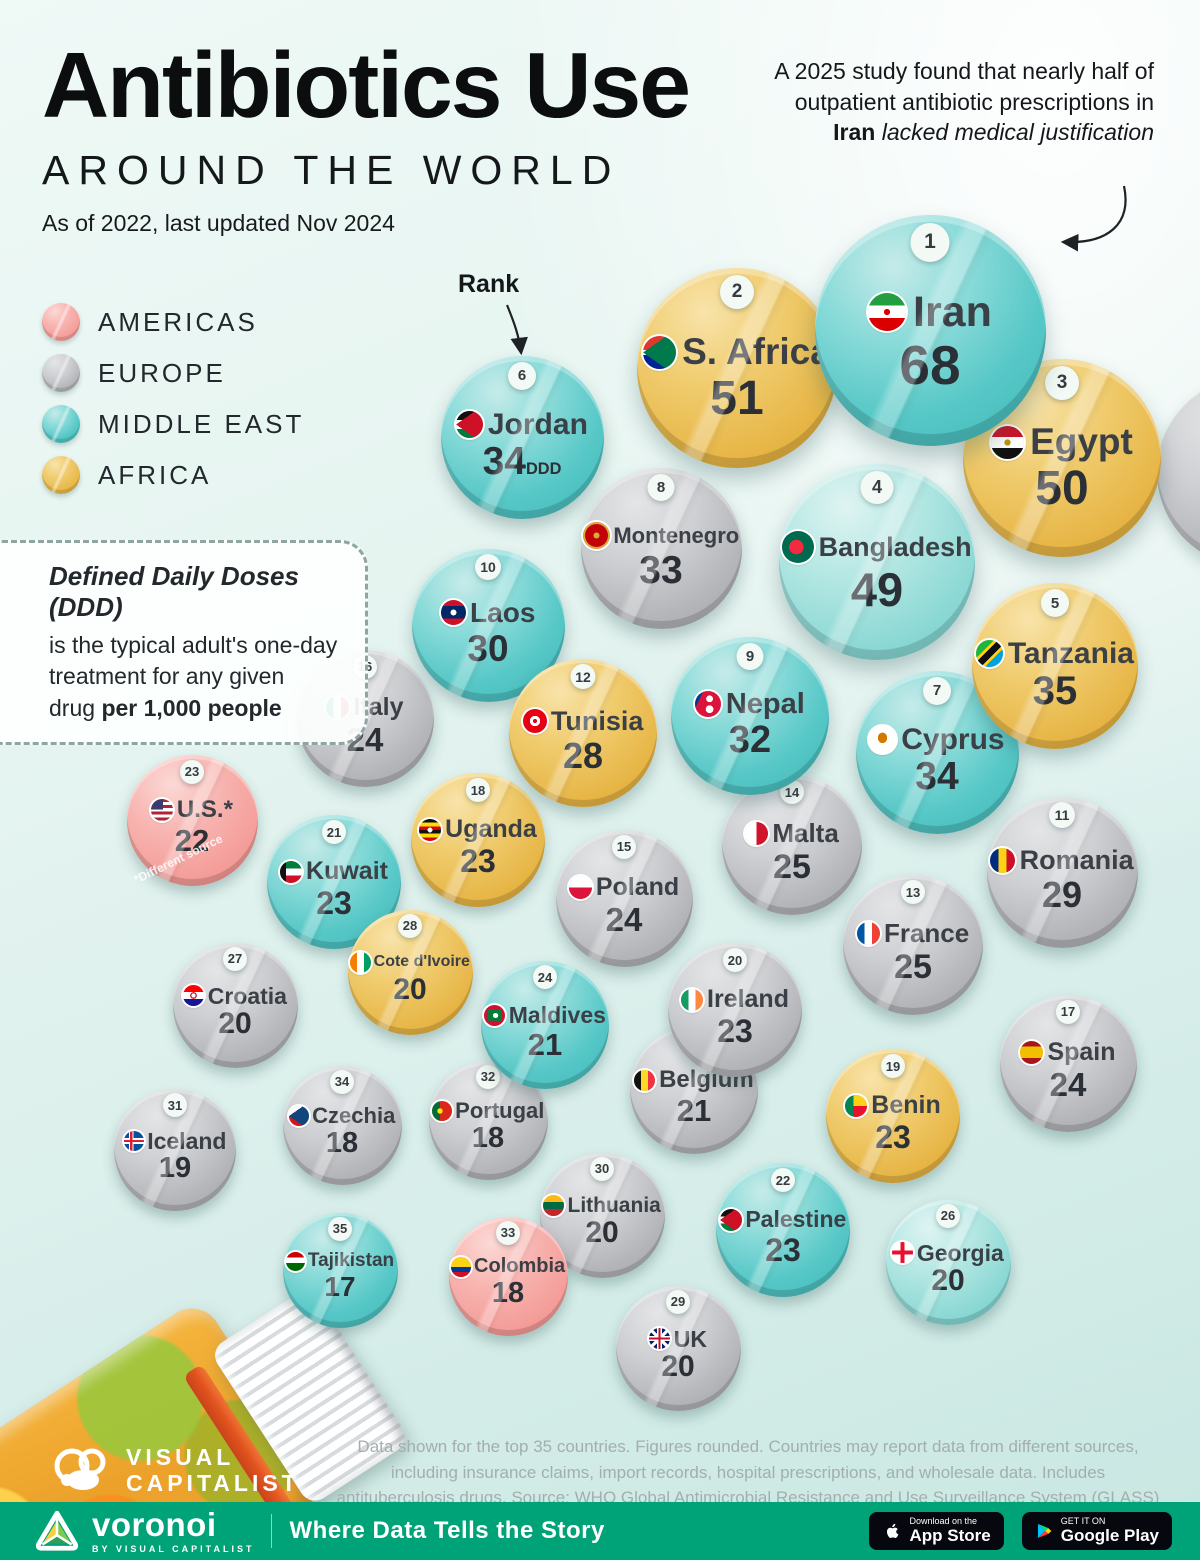 The width and height of the screenshot is (1200, 1560). Describe the element at coordinates (1093, 218) in the screenshot. I see `annotation-arrow` at that location.